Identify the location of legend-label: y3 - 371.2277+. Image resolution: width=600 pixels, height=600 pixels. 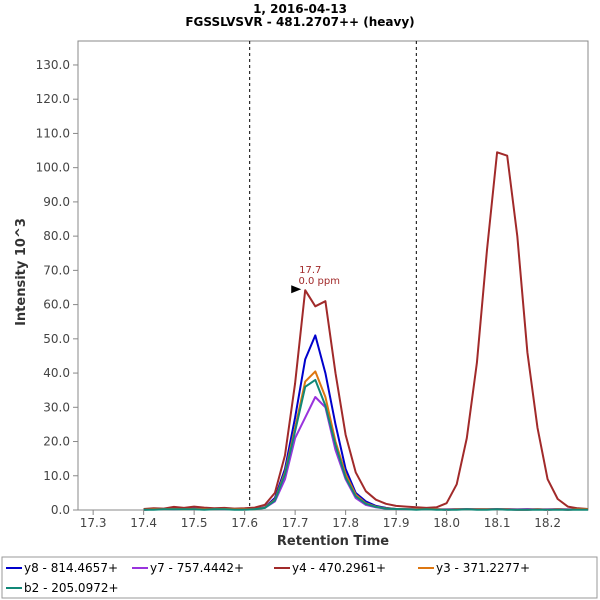
(483, 568).